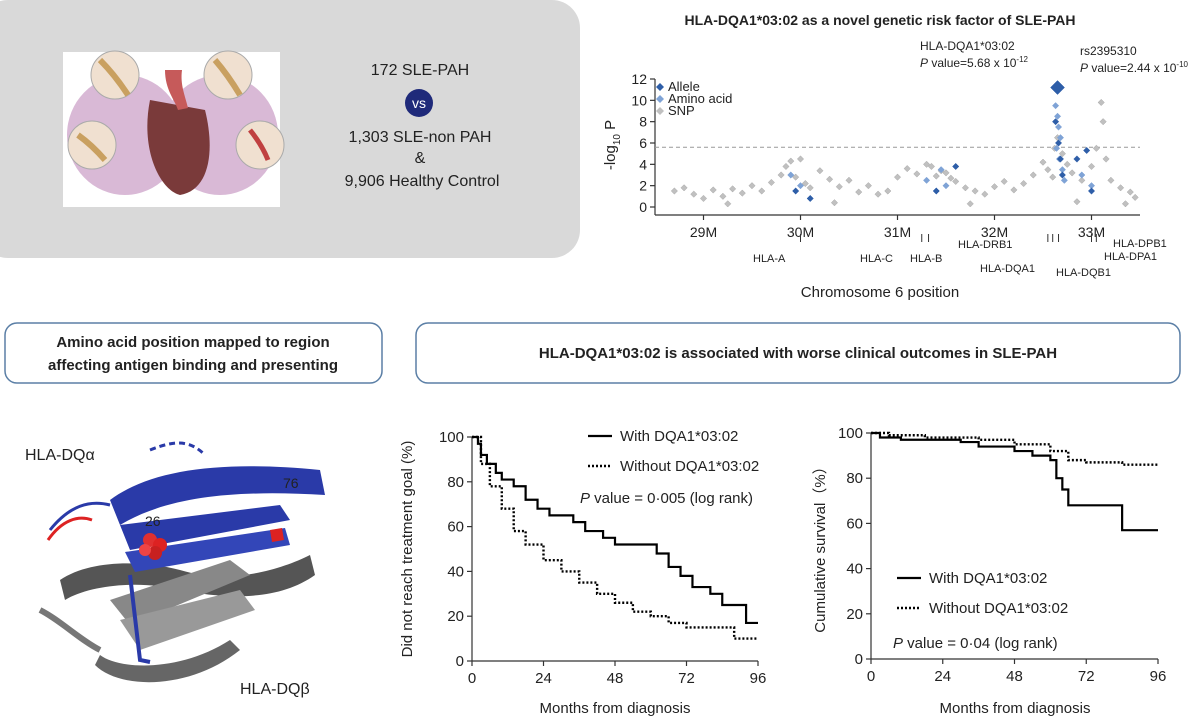  Describe the element at coordinates (174, 128) in the screenshot. I see `heart-illustration` at that location.